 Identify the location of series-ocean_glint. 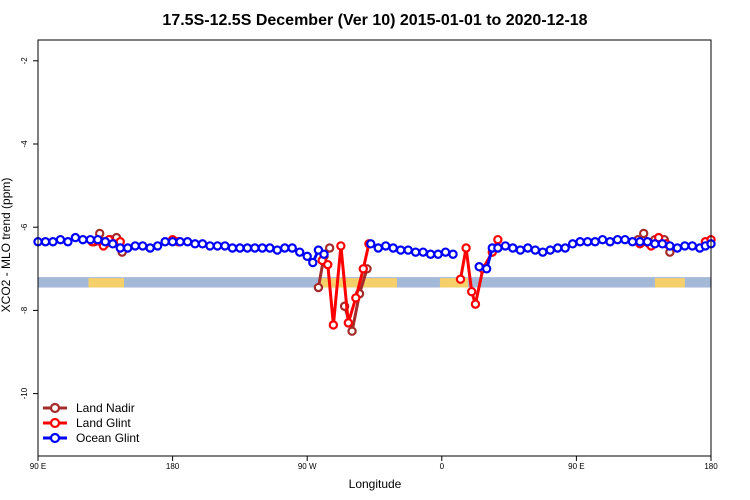
(374, 253).